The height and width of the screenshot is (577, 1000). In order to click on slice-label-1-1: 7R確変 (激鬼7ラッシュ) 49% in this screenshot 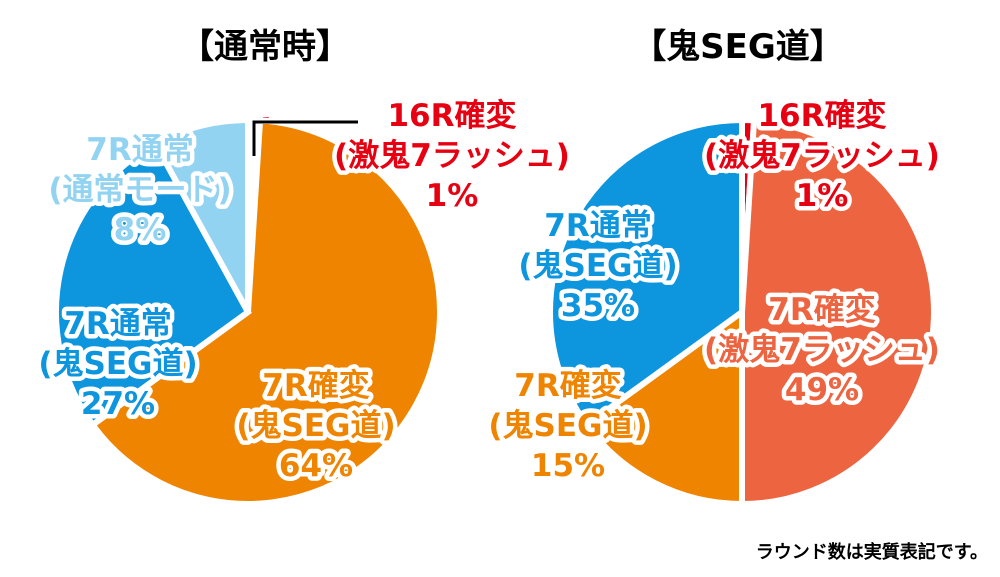, I will do `click(822, 350)`.